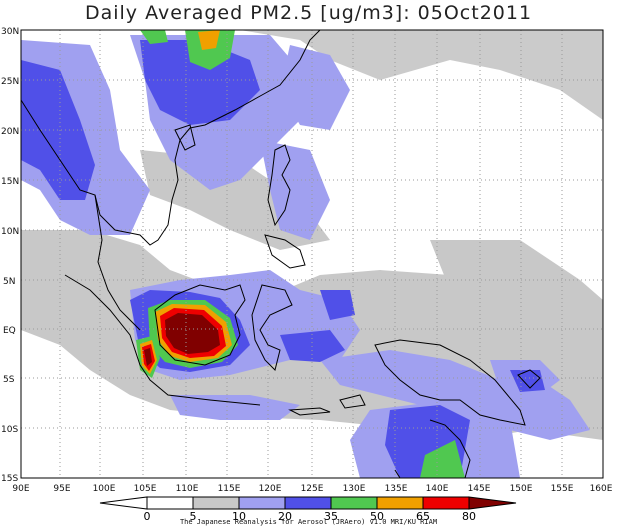 The image size is (617, 529). Describe the element at coordinates (239, 516) in the screenshot. I see `colorbar-label: 10` at that location.